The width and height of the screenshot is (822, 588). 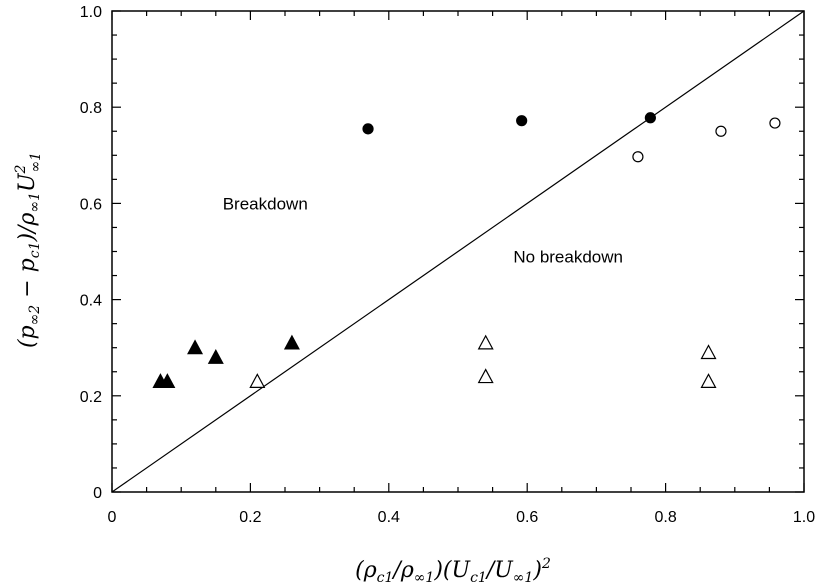 What do you see at coordinates (112, 517) in the screenshot?
I see `x-tick-label: 0` at bounding box center [112, 517].